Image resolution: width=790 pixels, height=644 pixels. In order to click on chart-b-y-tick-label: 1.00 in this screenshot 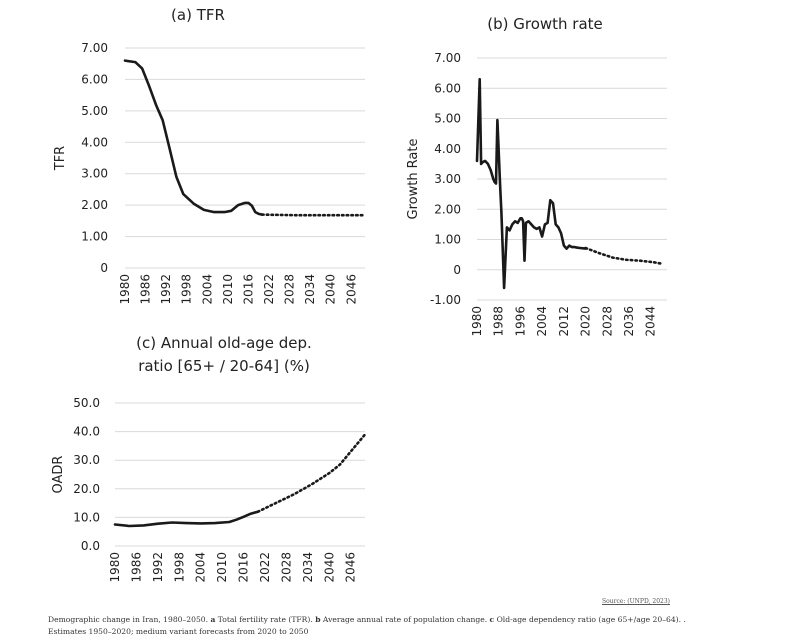, I will do `click(447, 240)`.